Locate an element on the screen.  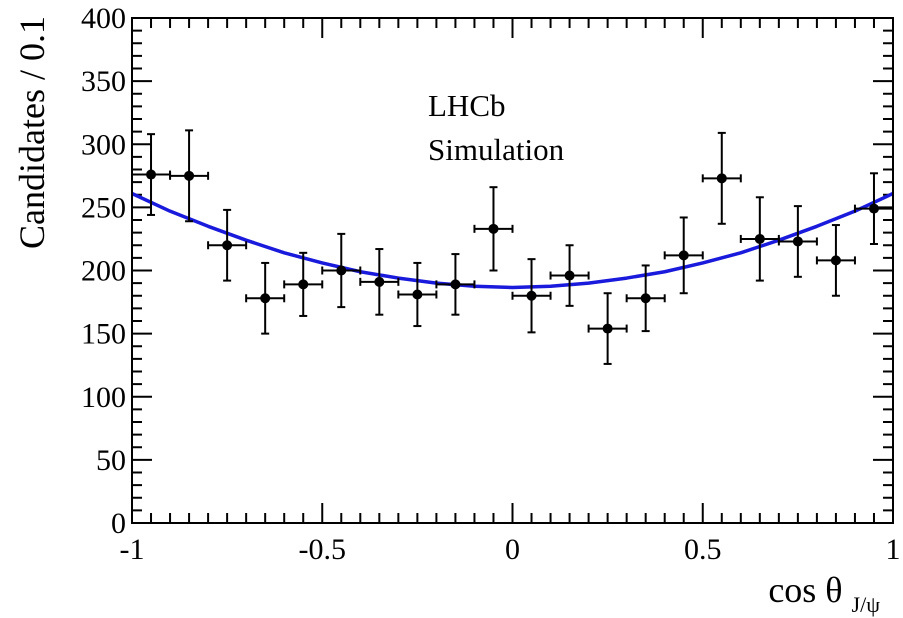
x-tick-label: -1 is located at coordinates (132, 549).